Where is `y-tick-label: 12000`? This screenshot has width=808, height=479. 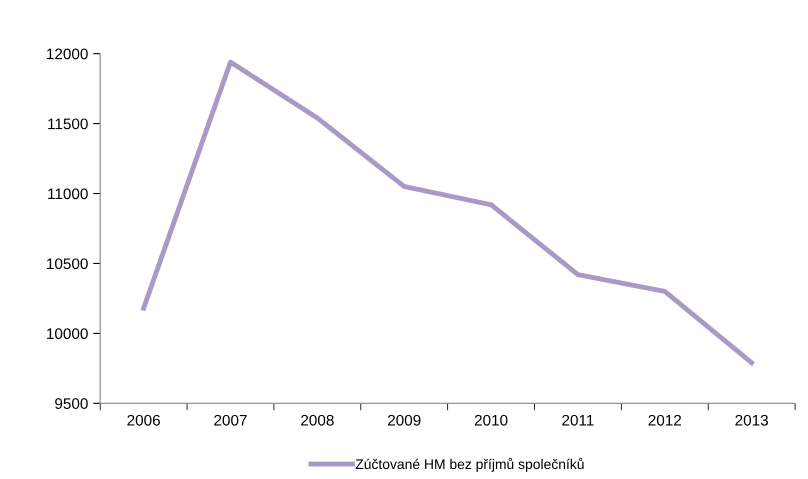 y-tick-label: 12000 is located at coordinates (67, 54).